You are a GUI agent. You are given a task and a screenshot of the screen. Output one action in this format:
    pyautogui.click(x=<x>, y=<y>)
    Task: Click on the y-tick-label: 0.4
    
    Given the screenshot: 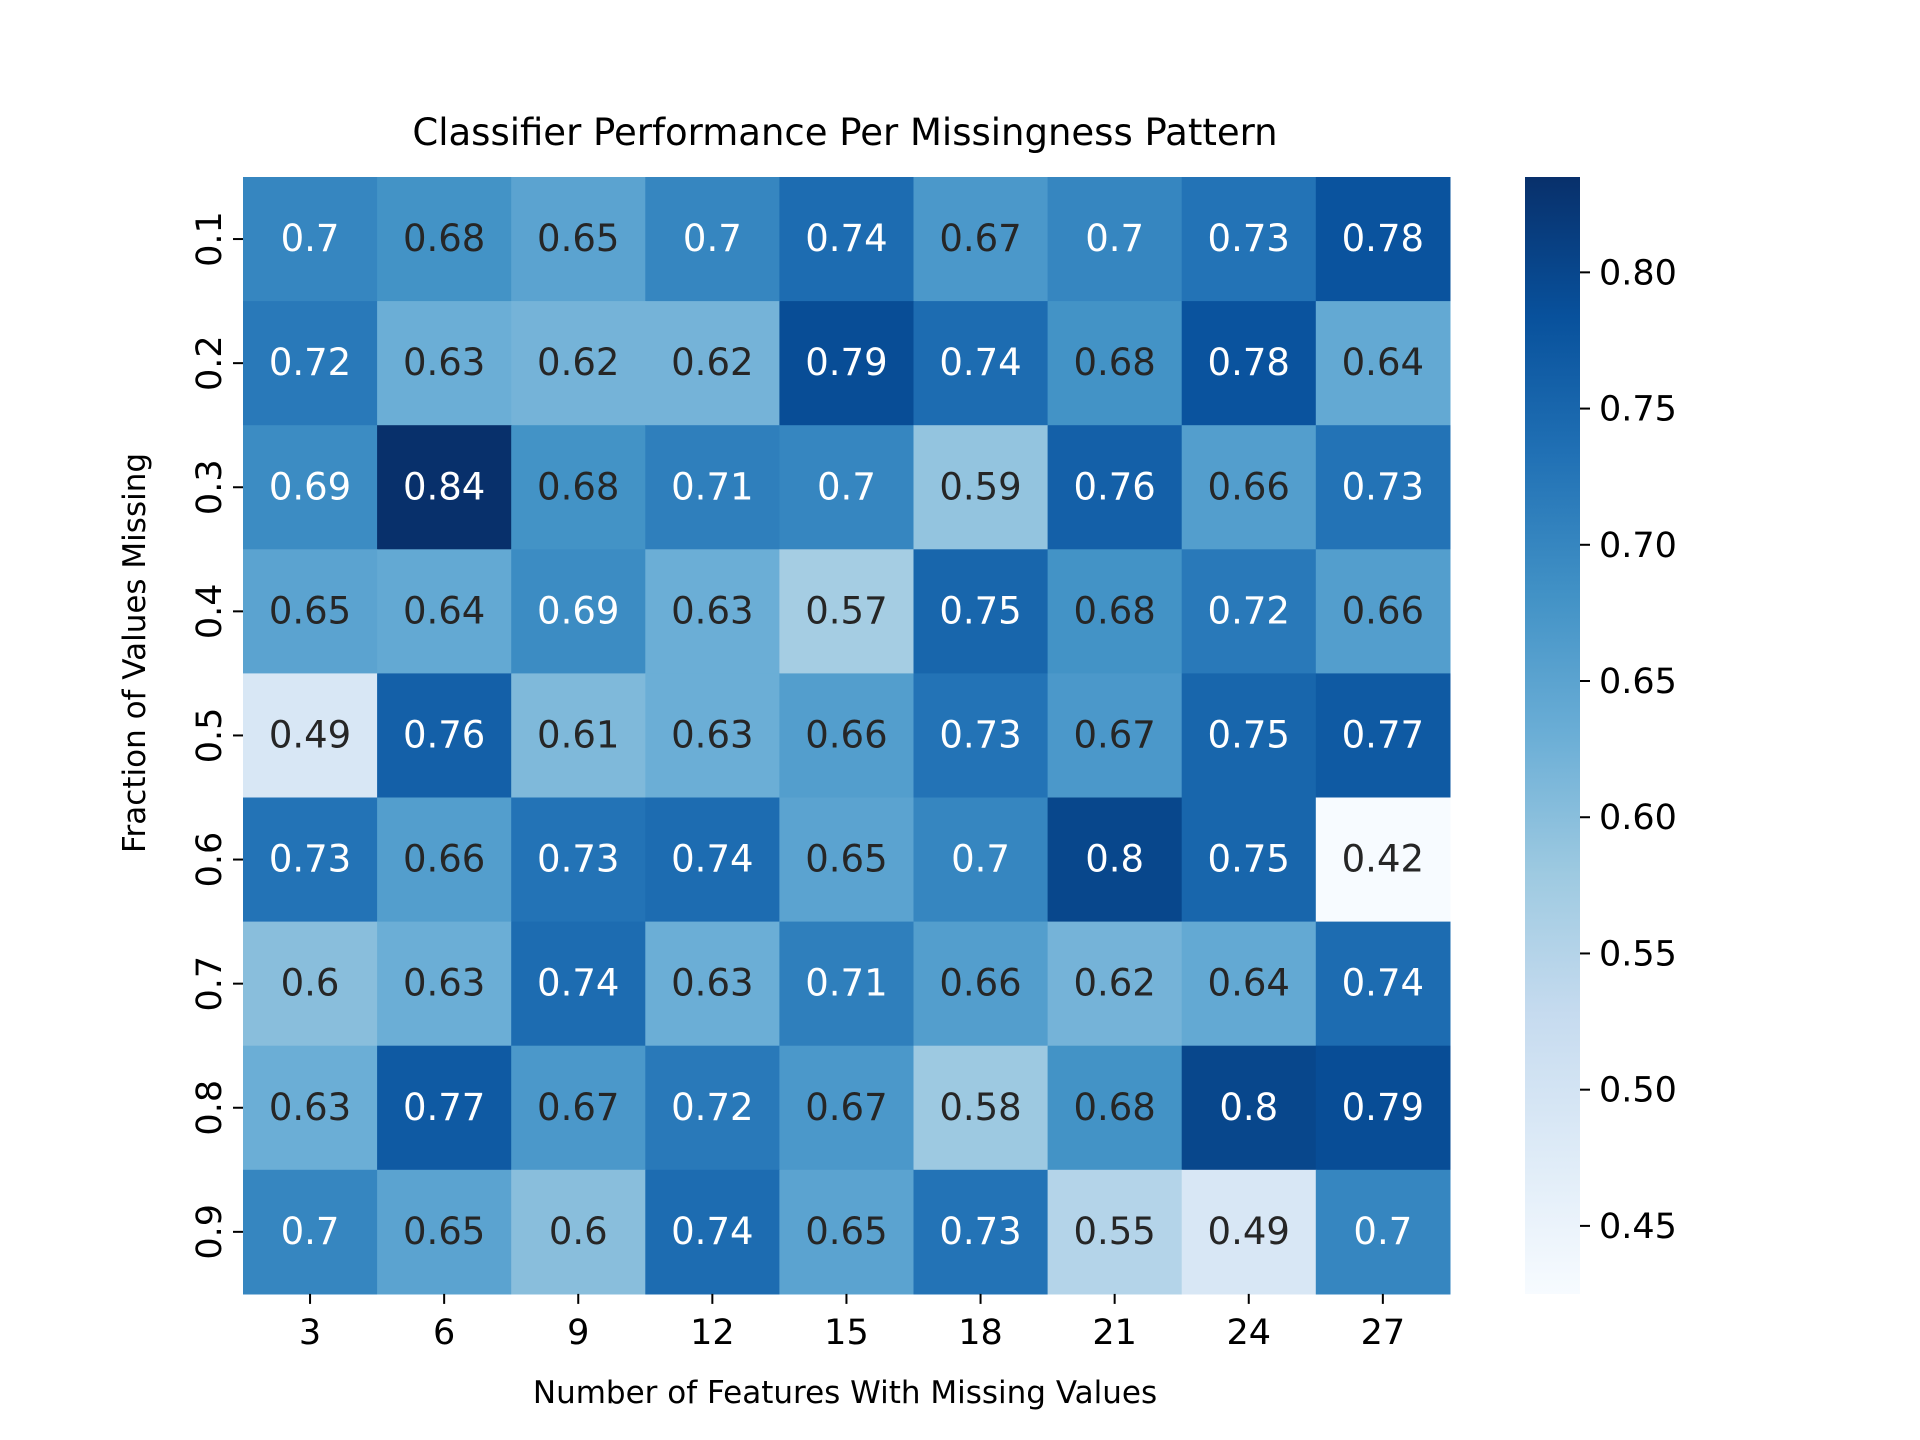 What is the action you would take?
    pyautogui.click(x=210, y=612)
    